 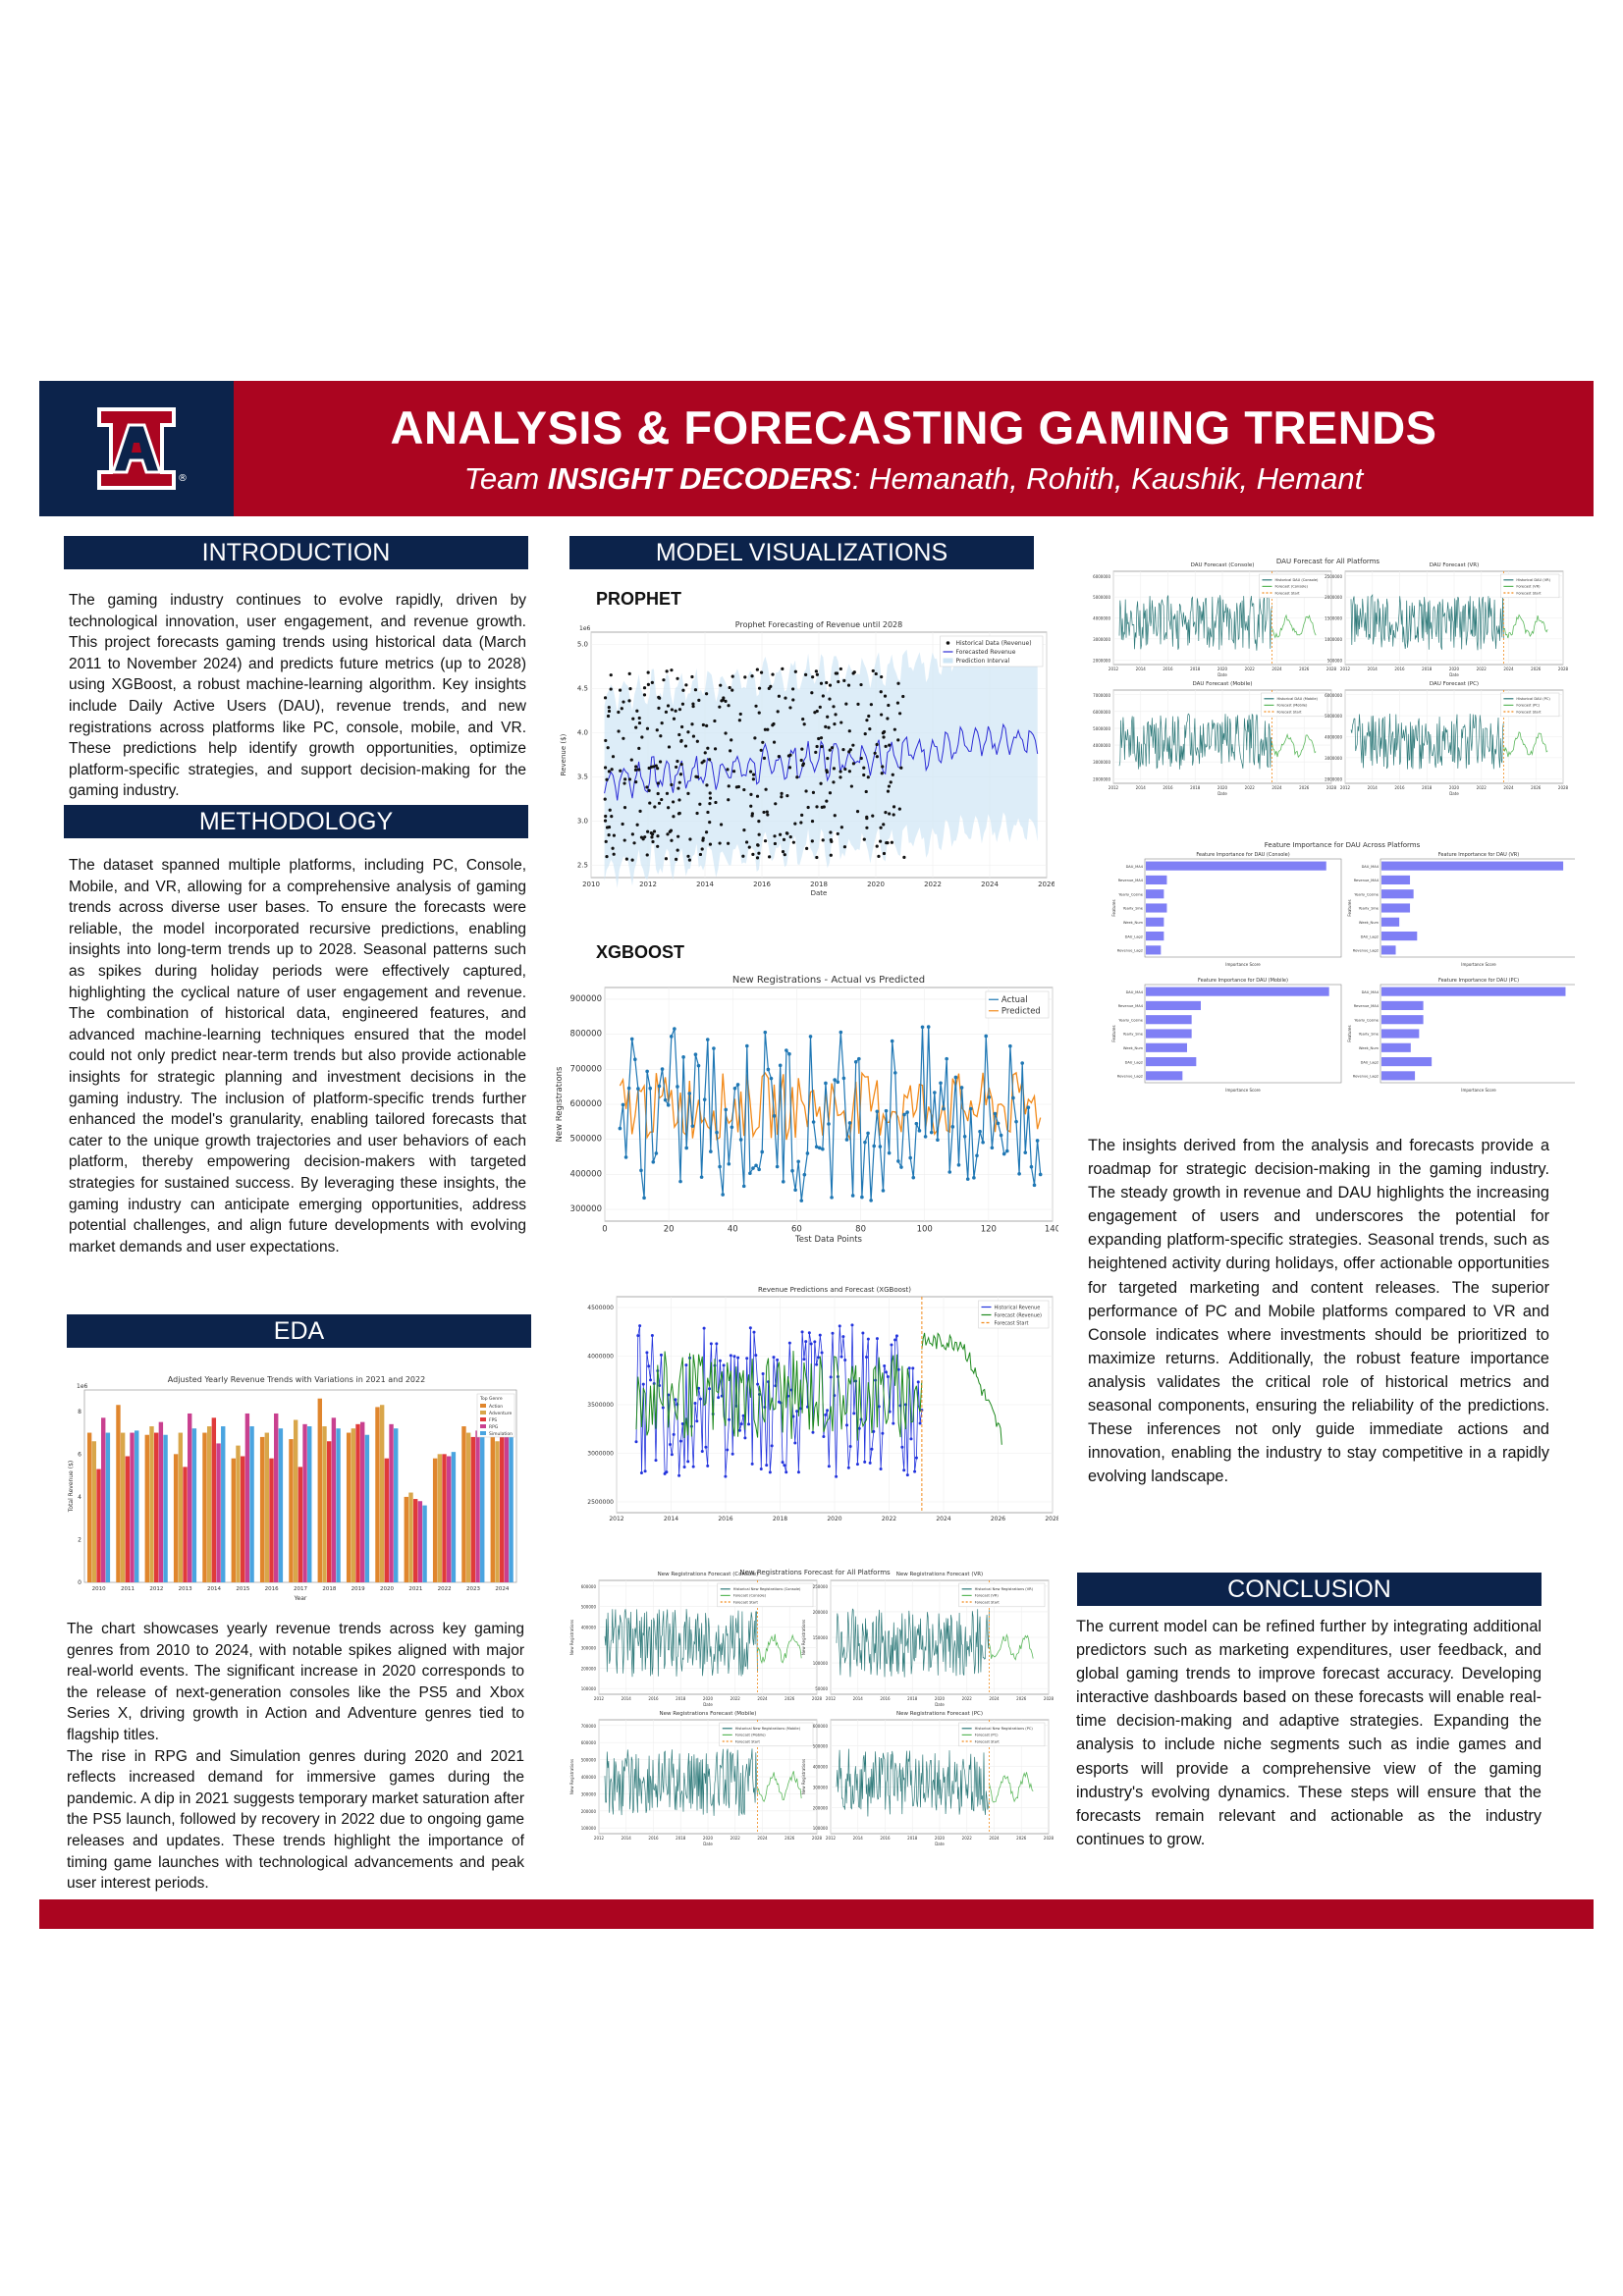 What do you see at coordinates (1328, 561) in the screenshot?
I see `daufc-suptitle: DAU Forecast for All Platforms` at bounding box center [1328, 561].